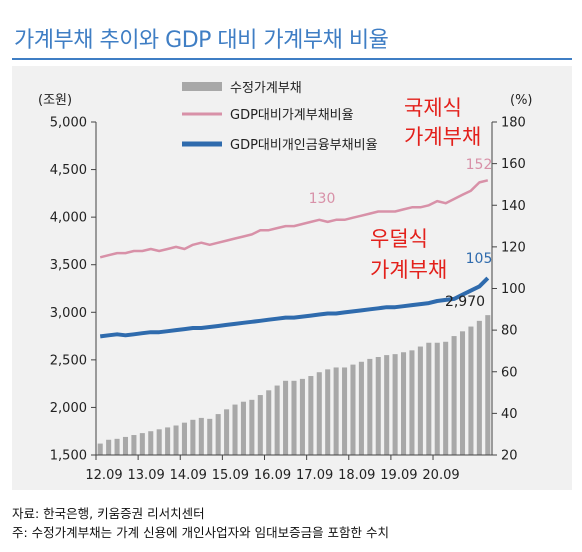  I want to click on x-tick-label: 17.09, so click(314, 475).